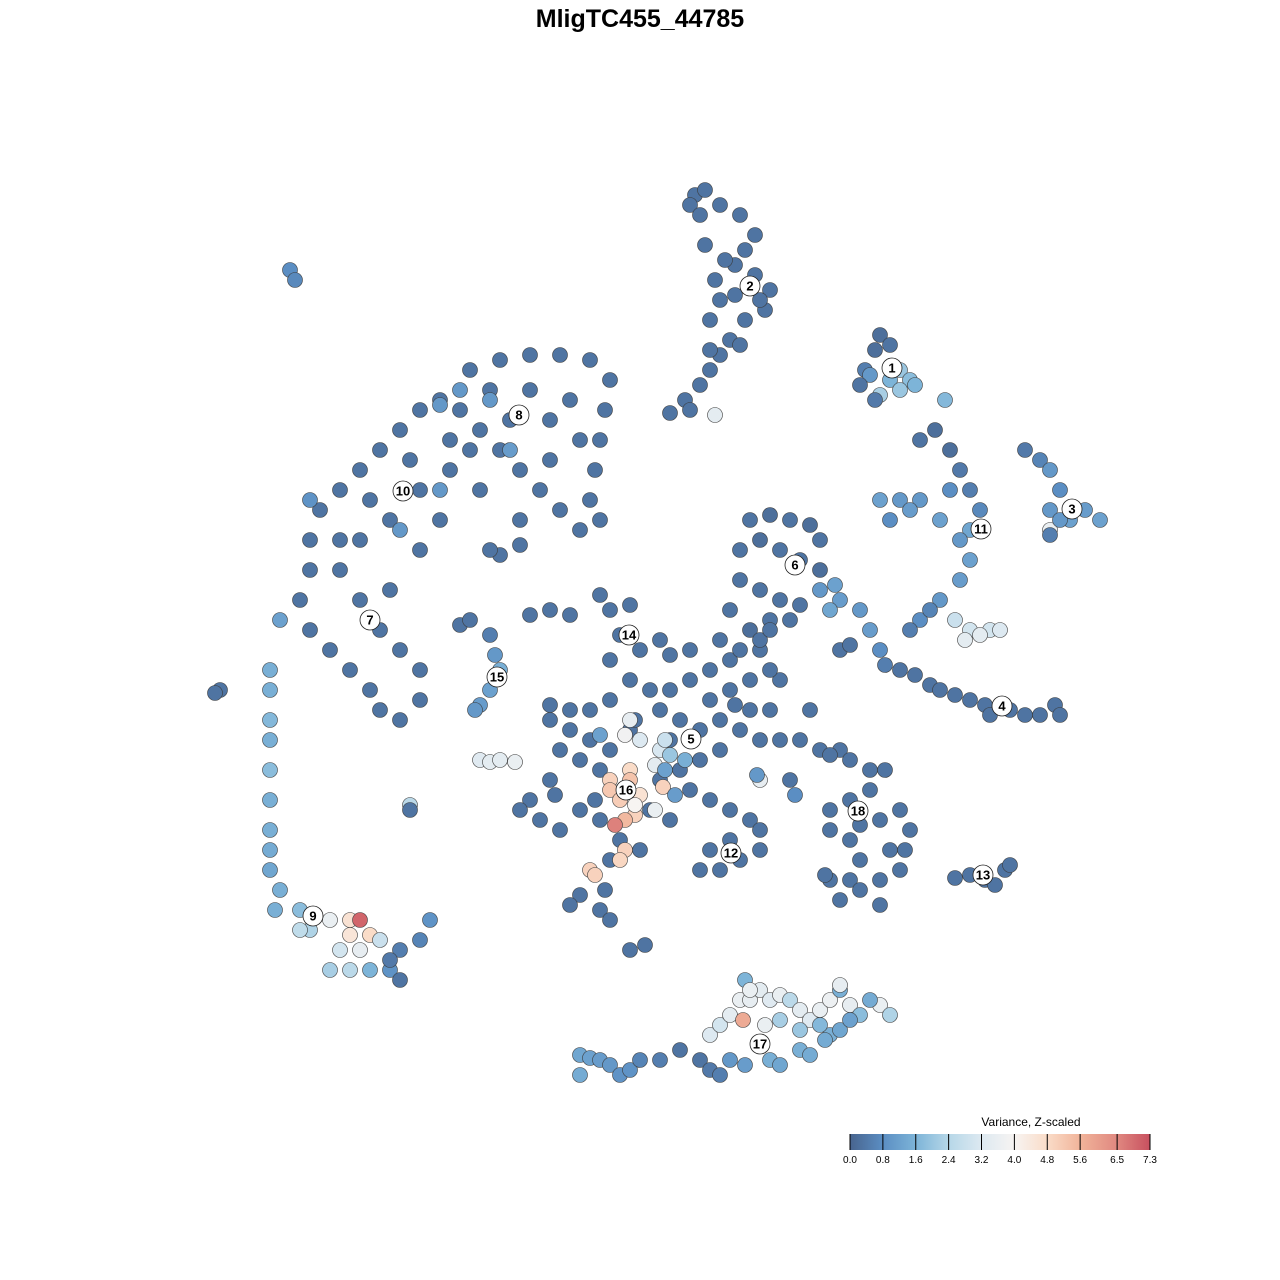 This screenshot has height=1280, width=1280. I want to click on cluster-label-text: 14, so click(629, 635).